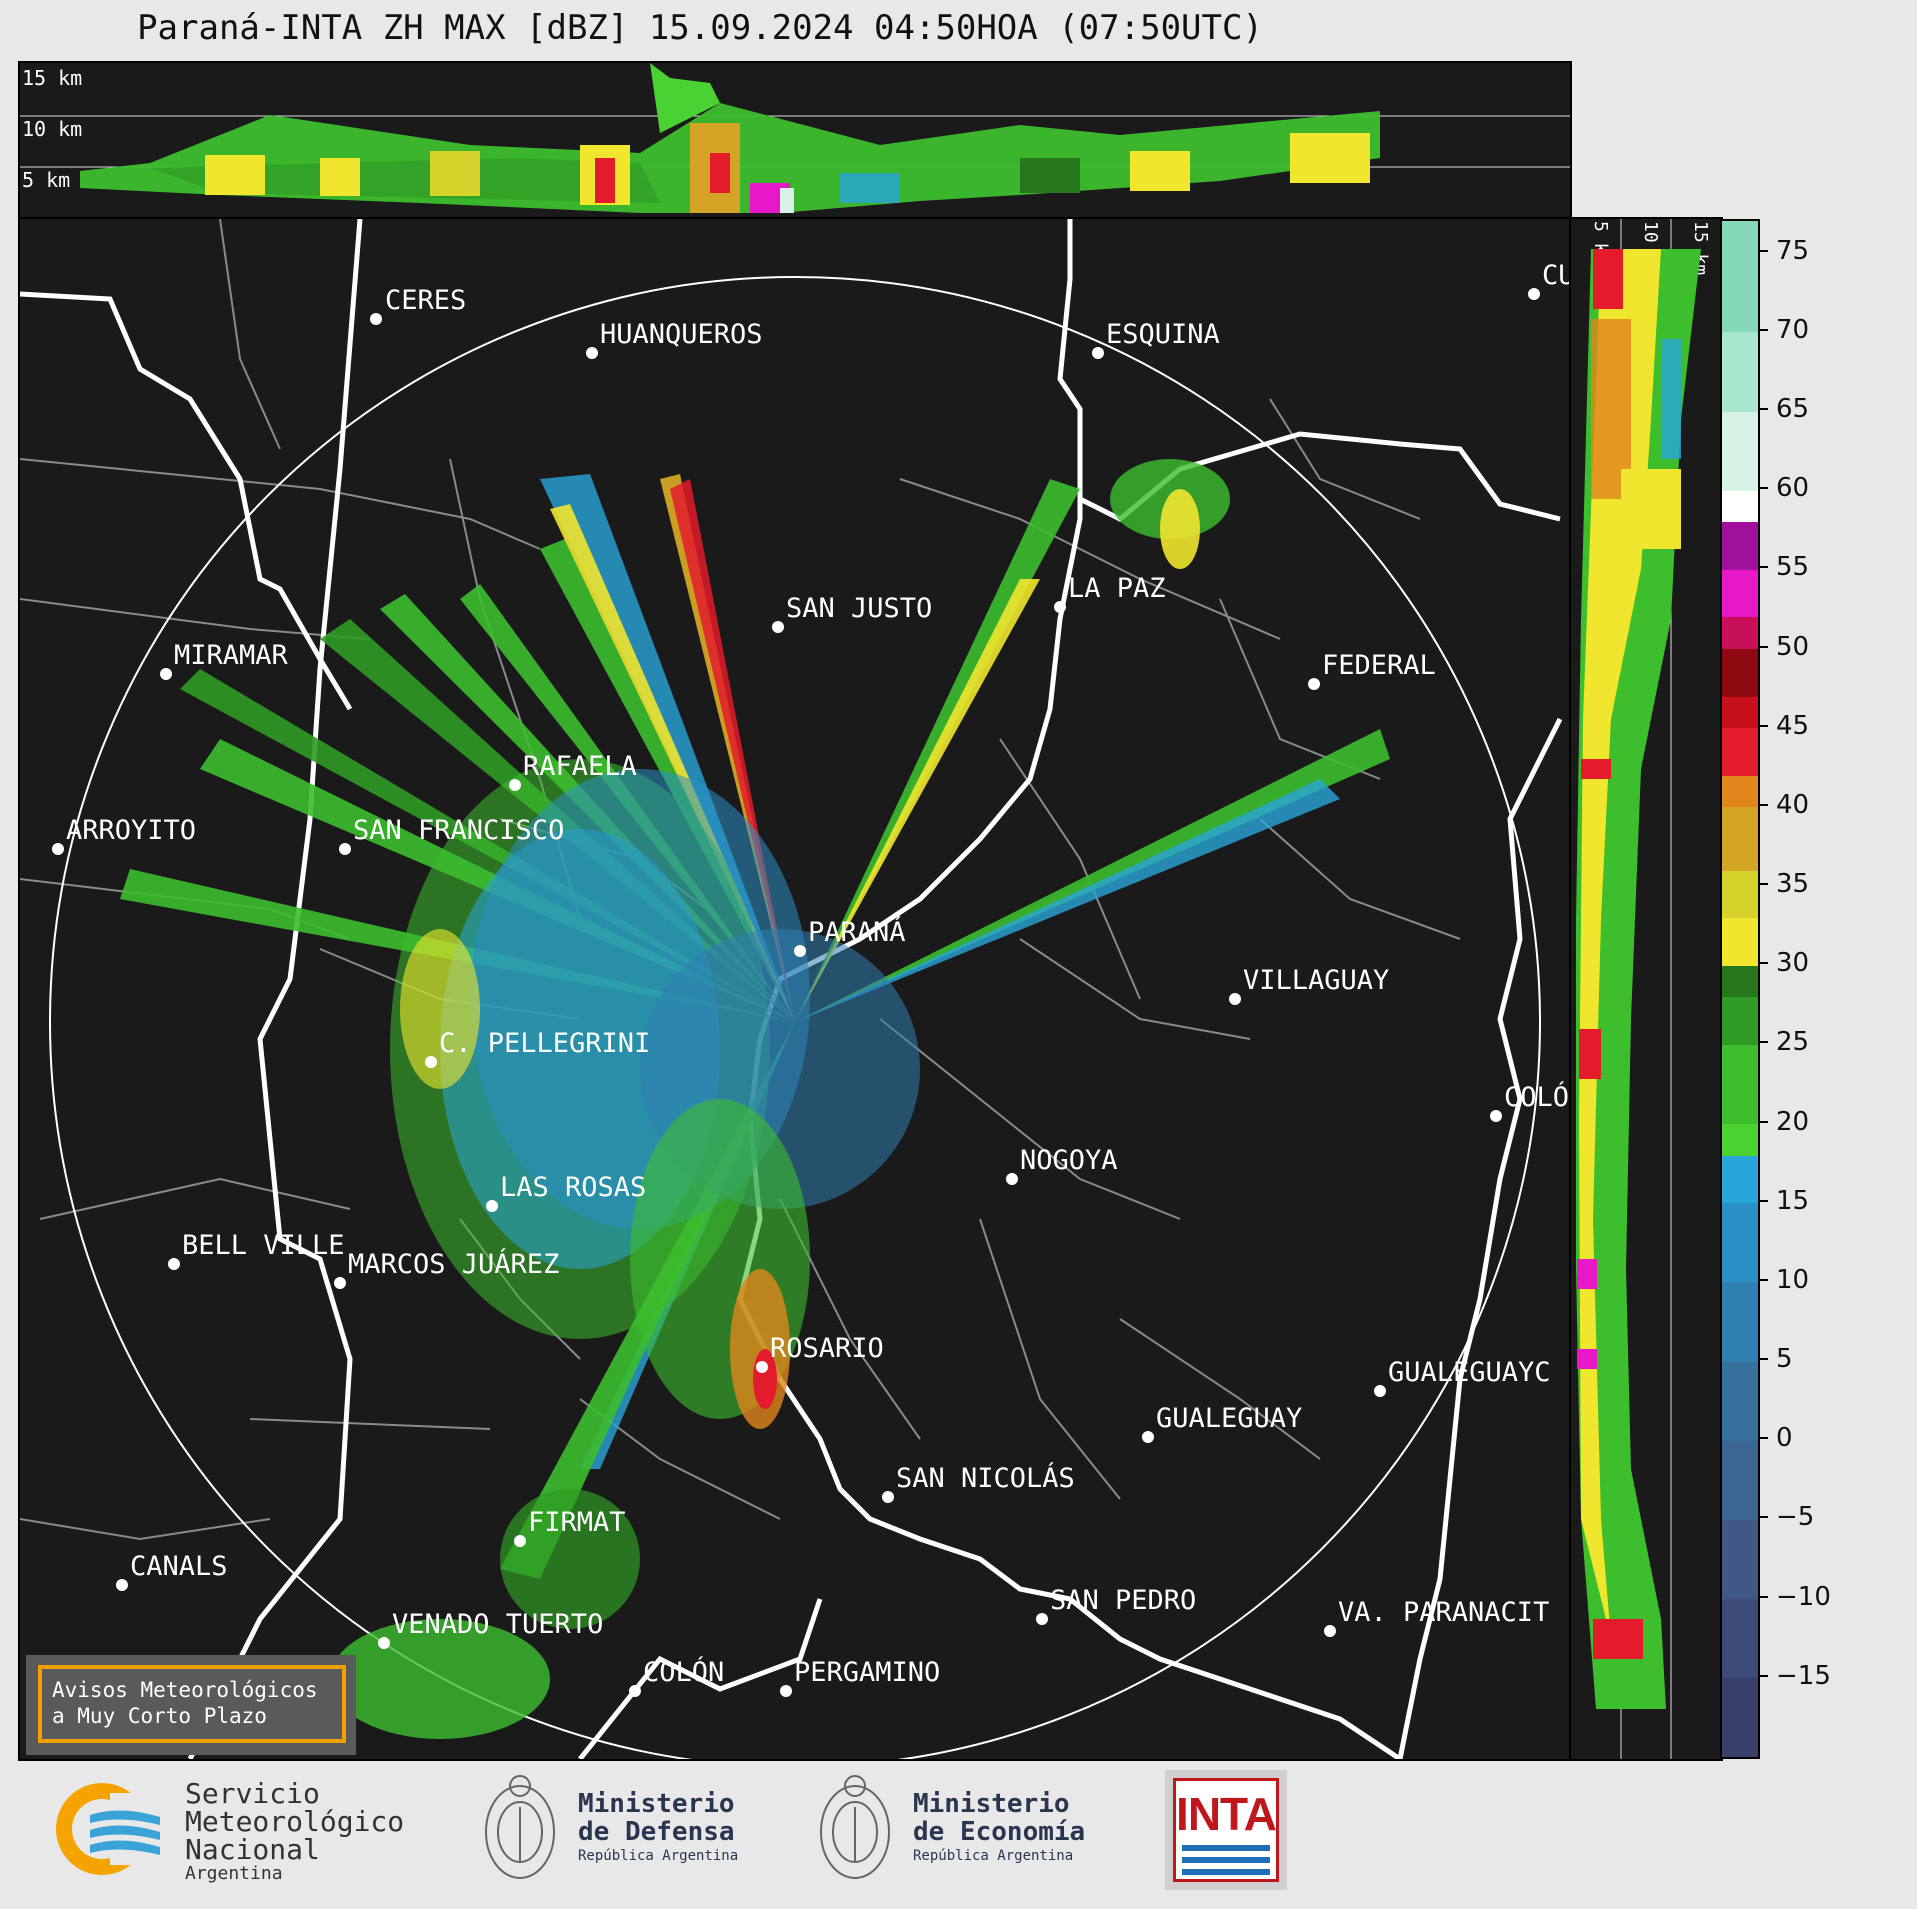 The height and width of the screenshot is (1909, 1917). I want to click on city-label-gualeguay: GUALEGUAY, so click(1229, 1418).